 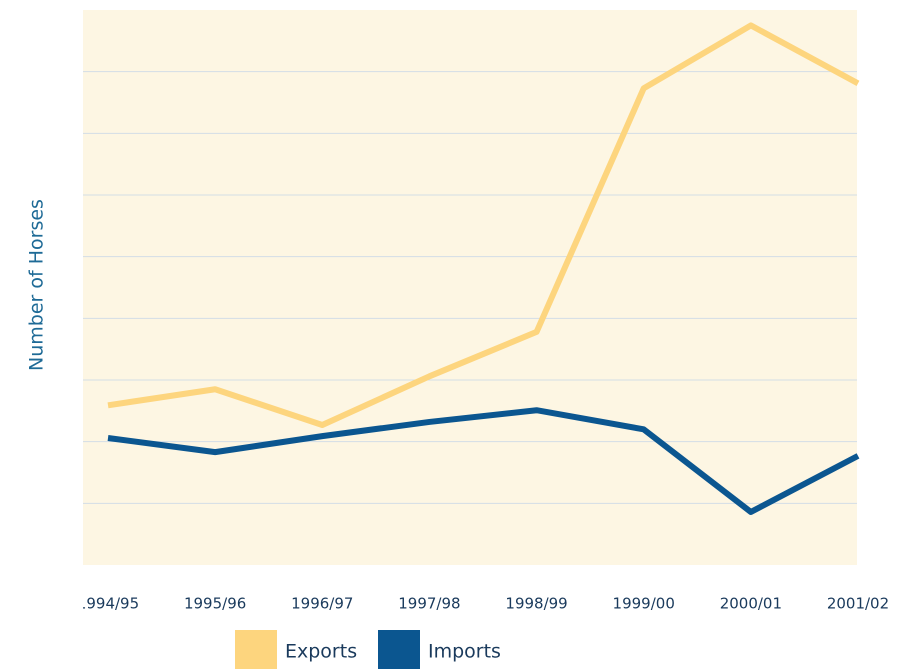 What do you see at coordinates (108, 604) in the screenshot?
I see `x-tick-label: 1994/95` at bounding box center [108, 604].